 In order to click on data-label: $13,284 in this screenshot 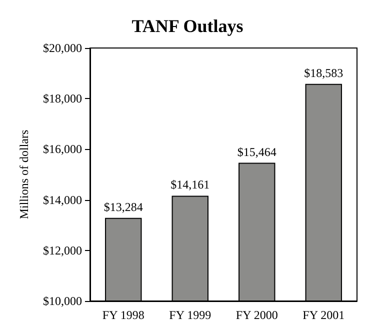, I will do `click(123, 207)`.